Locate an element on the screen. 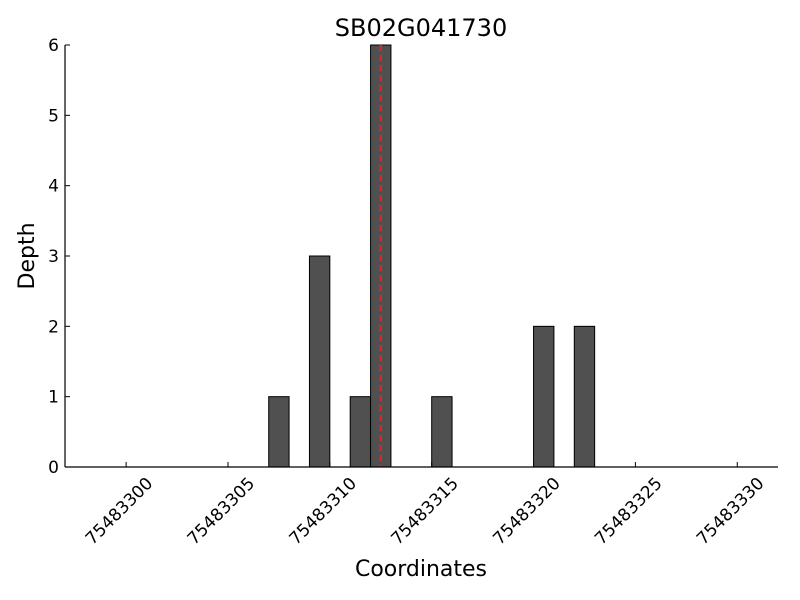 This screenshot has width=800, height=600. x-tick-label: 75483305 is located at coordinates (221, 511).